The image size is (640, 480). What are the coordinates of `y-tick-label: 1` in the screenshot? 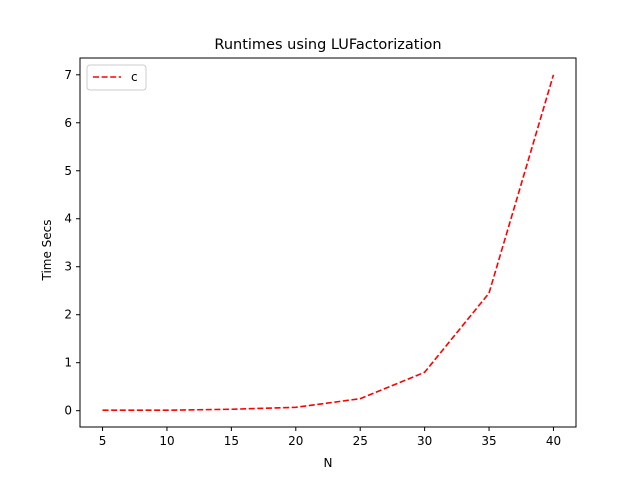 It's located at (68, 363).